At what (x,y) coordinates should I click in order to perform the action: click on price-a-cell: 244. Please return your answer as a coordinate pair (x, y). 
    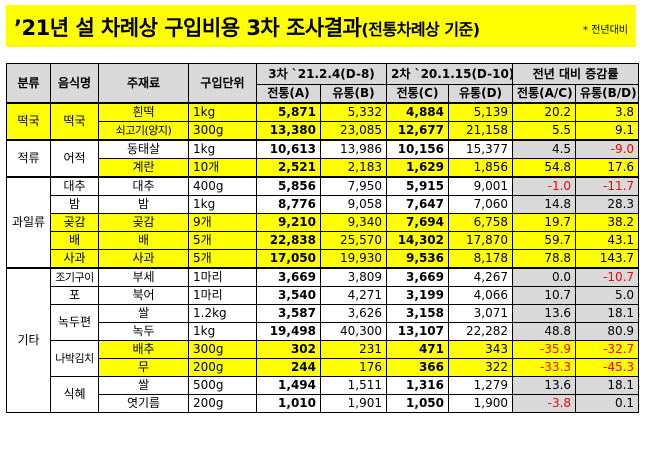
    Looking at the image, I should click on (288, 367).